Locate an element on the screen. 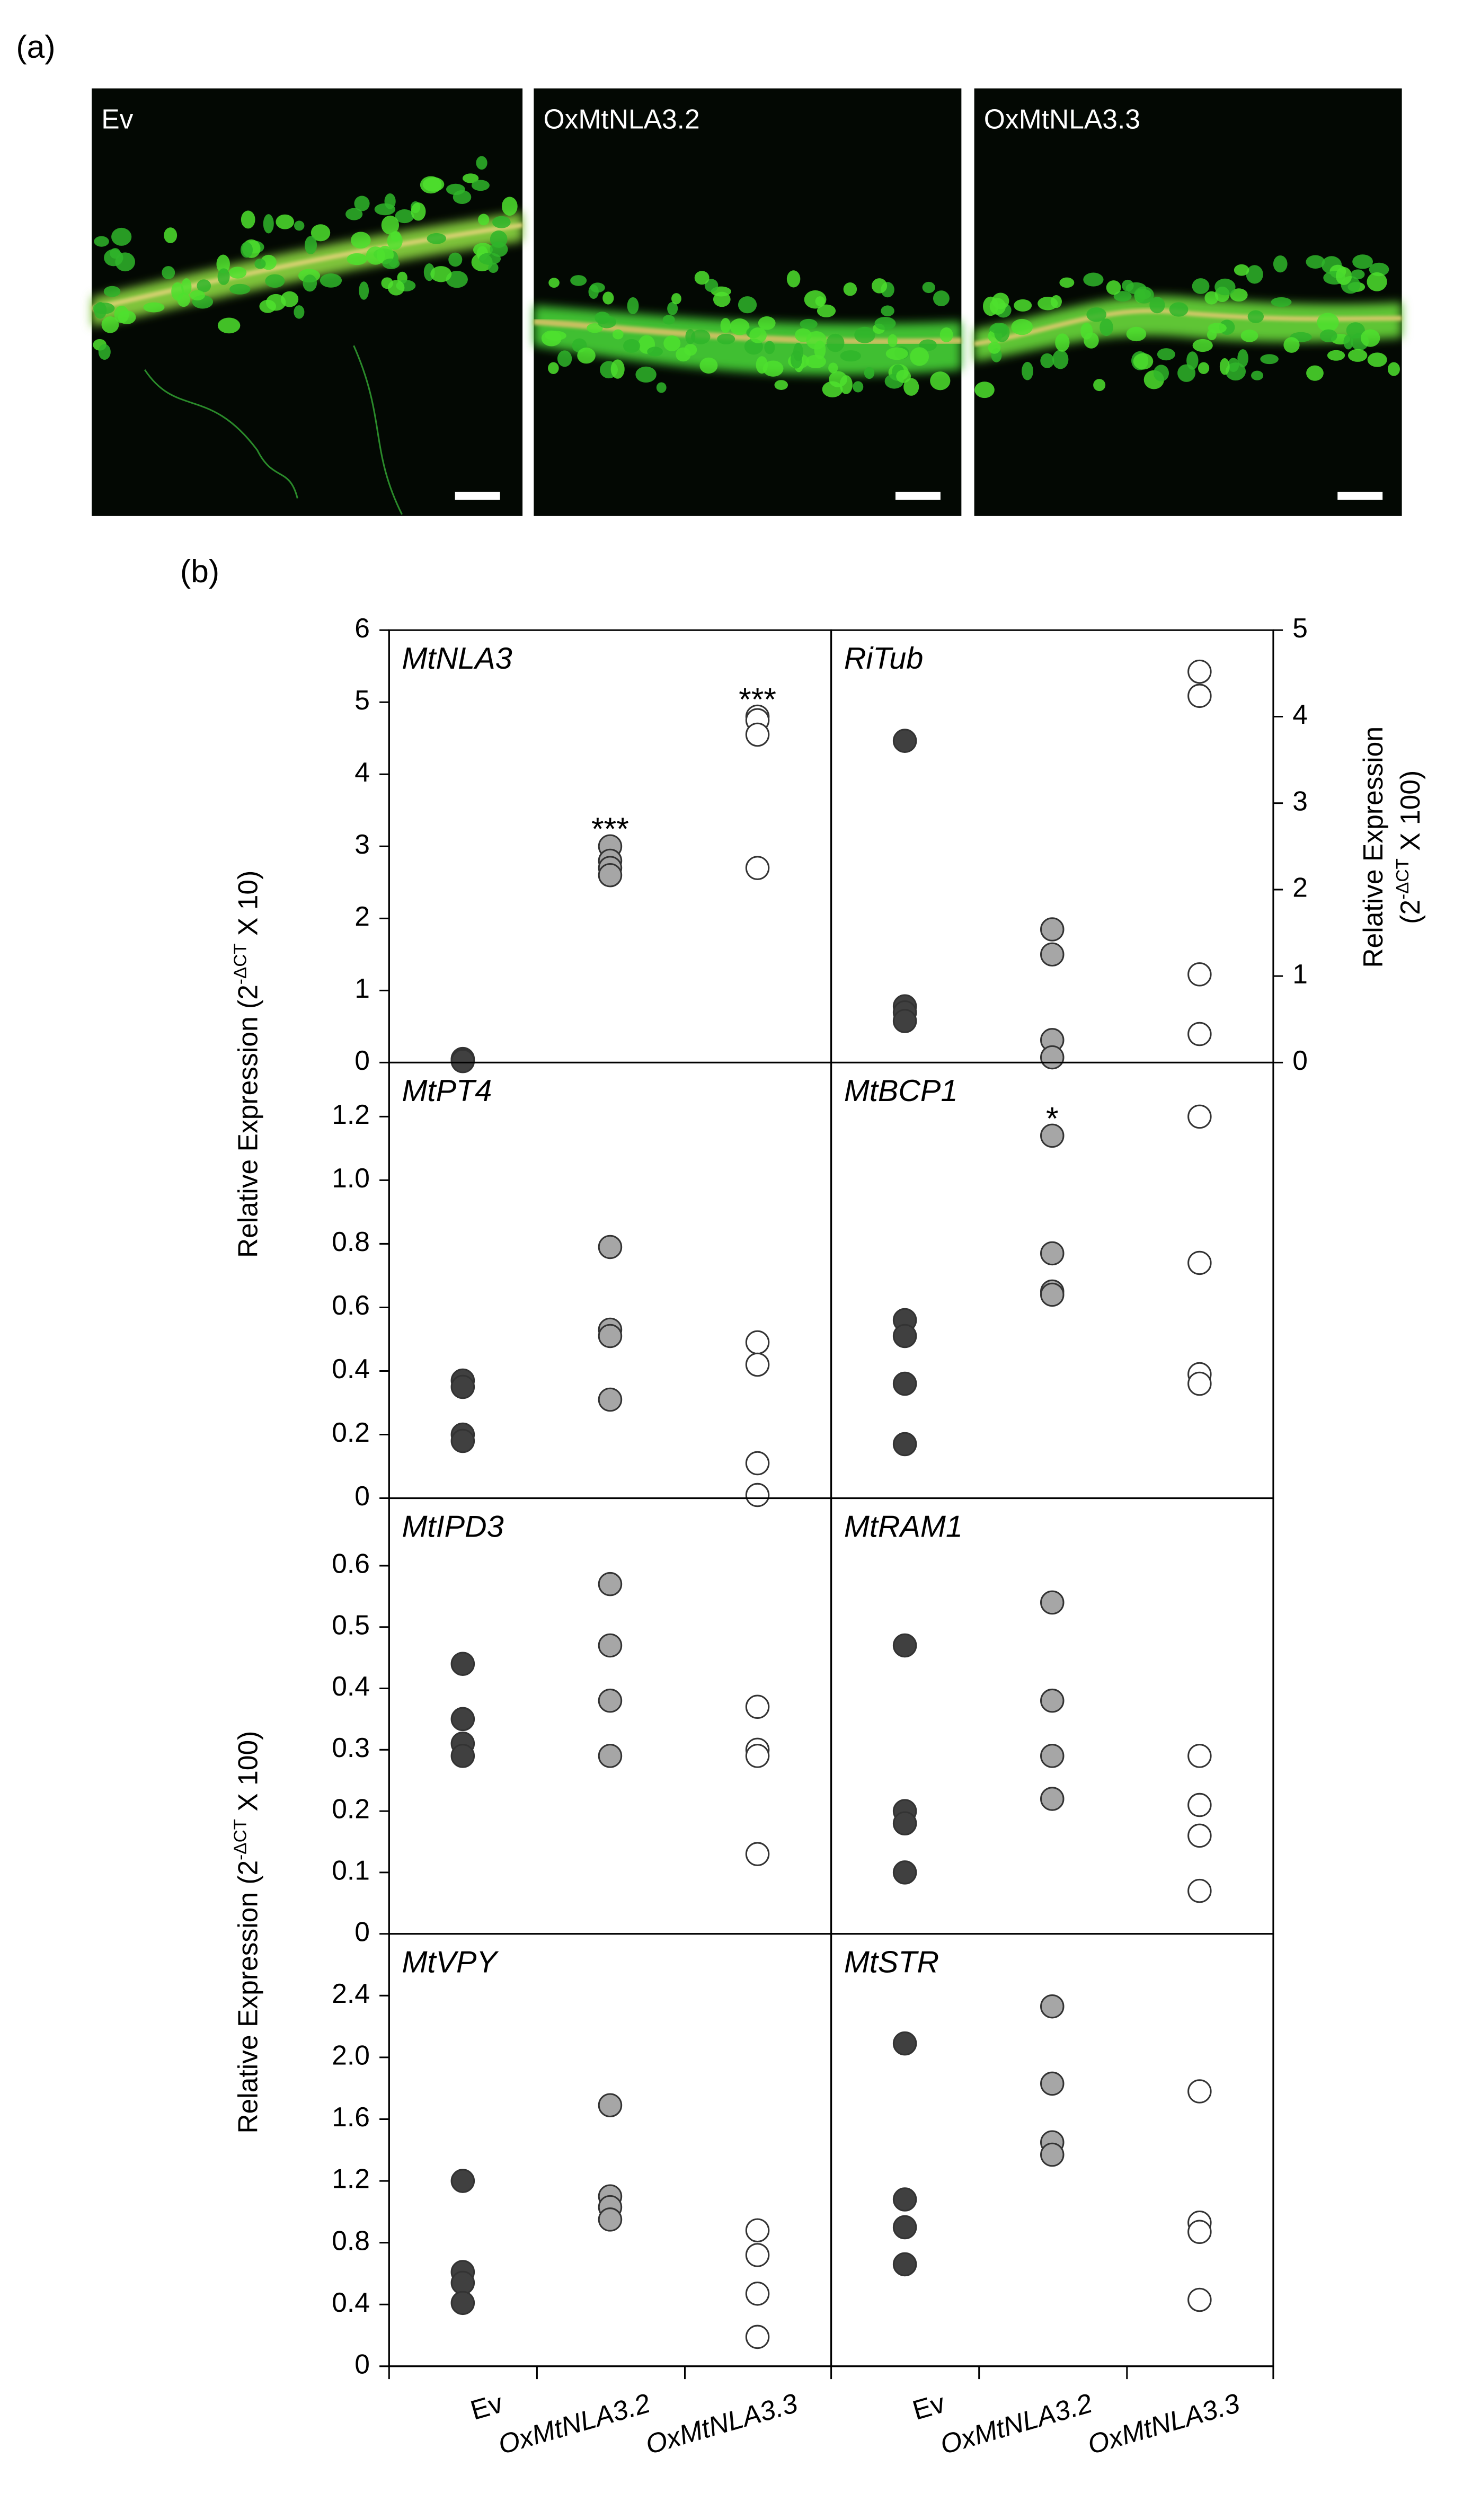  significance: *** is located at coordinates (610, 829).